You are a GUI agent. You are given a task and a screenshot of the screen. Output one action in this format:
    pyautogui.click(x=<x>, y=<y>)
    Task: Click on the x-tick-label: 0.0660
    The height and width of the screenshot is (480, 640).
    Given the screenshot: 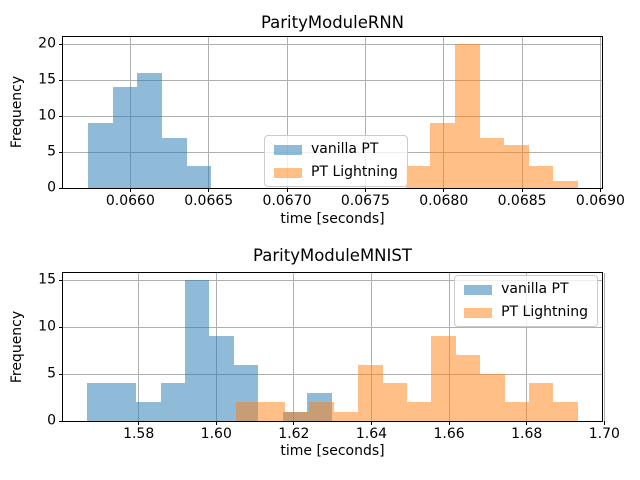 What is the action you would take?
    pyautogui.click(x=130, y=201)
    